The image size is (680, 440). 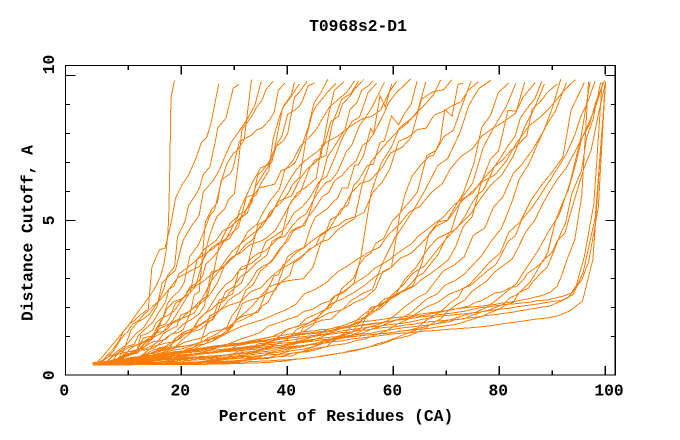 I want to click on svg-text: Percent of Residues (CA), so click(x=336, y=416).